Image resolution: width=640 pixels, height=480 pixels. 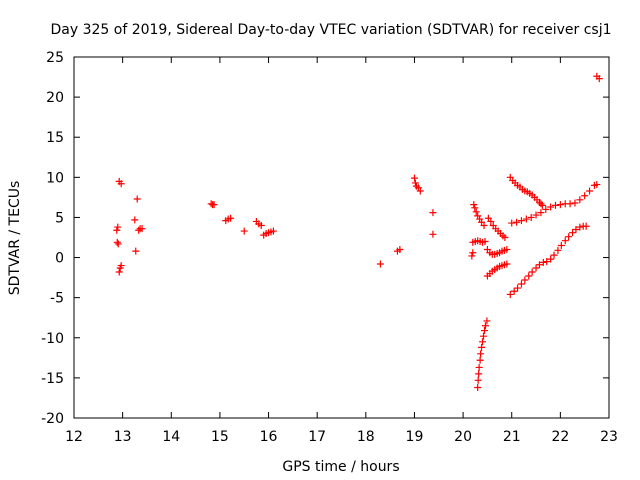 I want to click on series-segment-21-22h, so click(x=554, y=204).